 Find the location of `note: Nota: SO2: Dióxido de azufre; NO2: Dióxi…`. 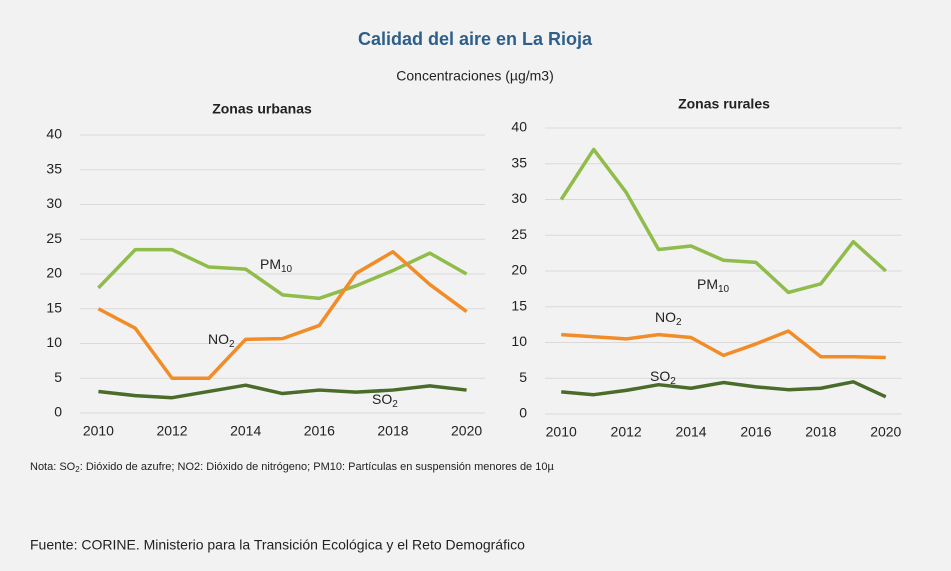

note: Nota: SO2: Dióxido de azufre; NO2: Dióxi… is located at coordinates (292, 467).